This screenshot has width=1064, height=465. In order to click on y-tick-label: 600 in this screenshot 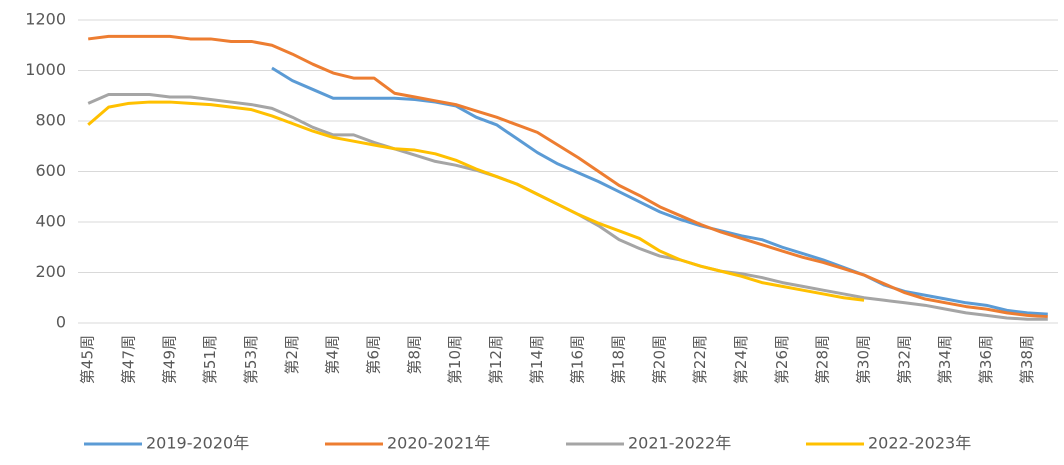, I will do `click(50, 170)`.